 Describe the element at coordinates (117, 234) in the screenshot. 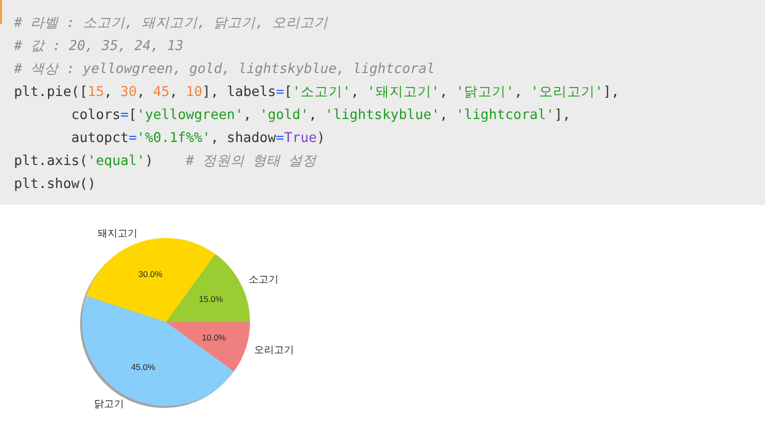

I see `slice-label: 돼지고기` at that location.